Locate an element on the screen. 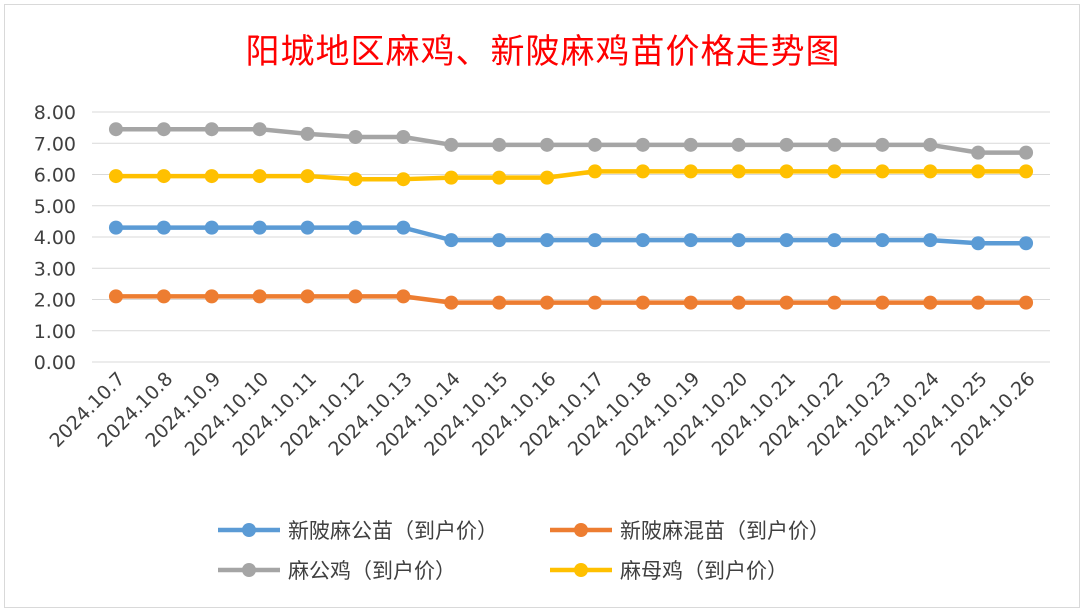 Image resolution: width=1086 pixels, height=614 pixels. y-tick-label: 7.00 is located at coordinates (55, 144).